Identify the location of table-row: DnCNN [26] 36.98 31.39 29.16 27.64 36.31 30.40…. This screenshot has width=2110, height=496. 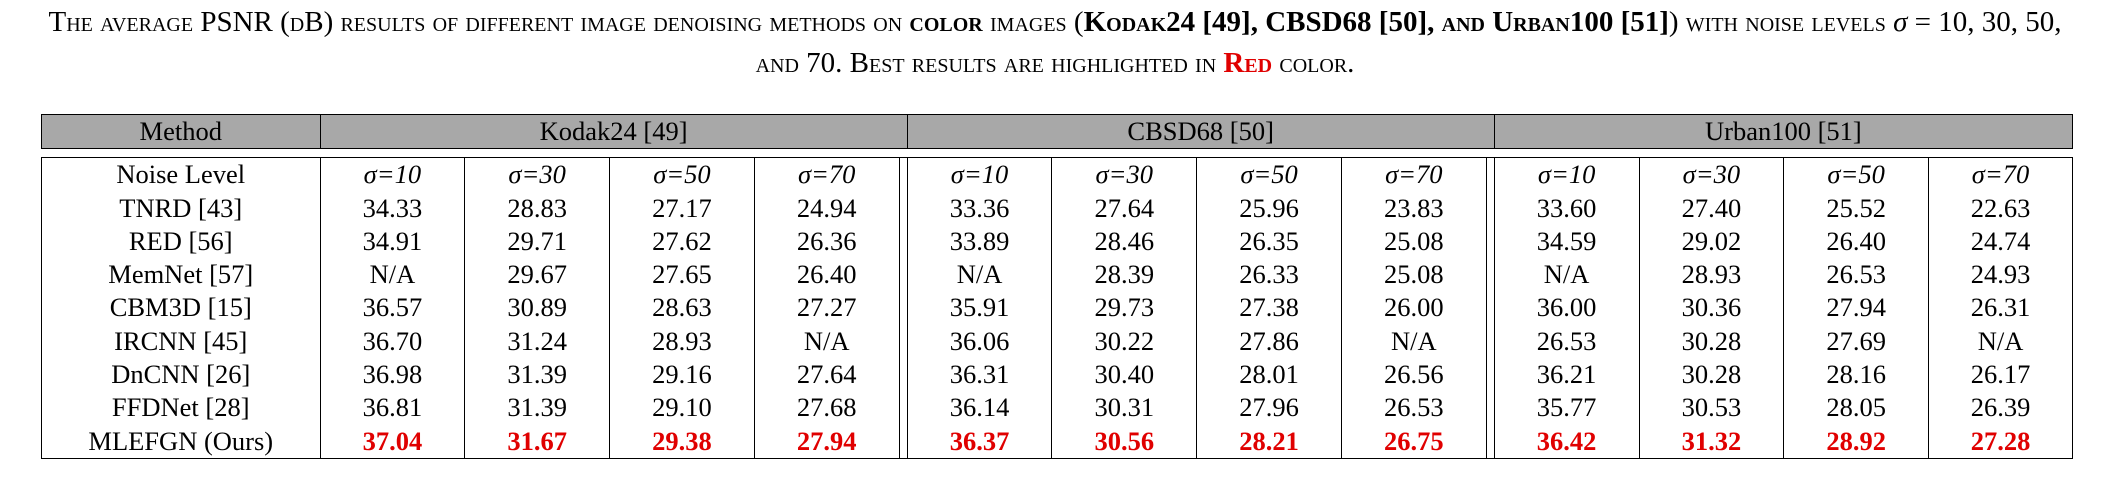
(1057, 375).